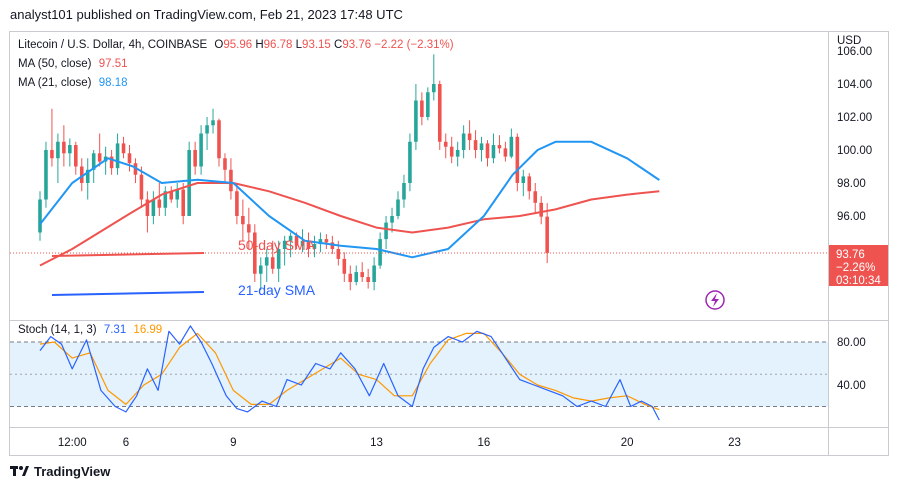  What do you see at coordinates (113, 64) in the screenshot?
I see `ma50-value: 97.51` at bounding box center [113, 64].